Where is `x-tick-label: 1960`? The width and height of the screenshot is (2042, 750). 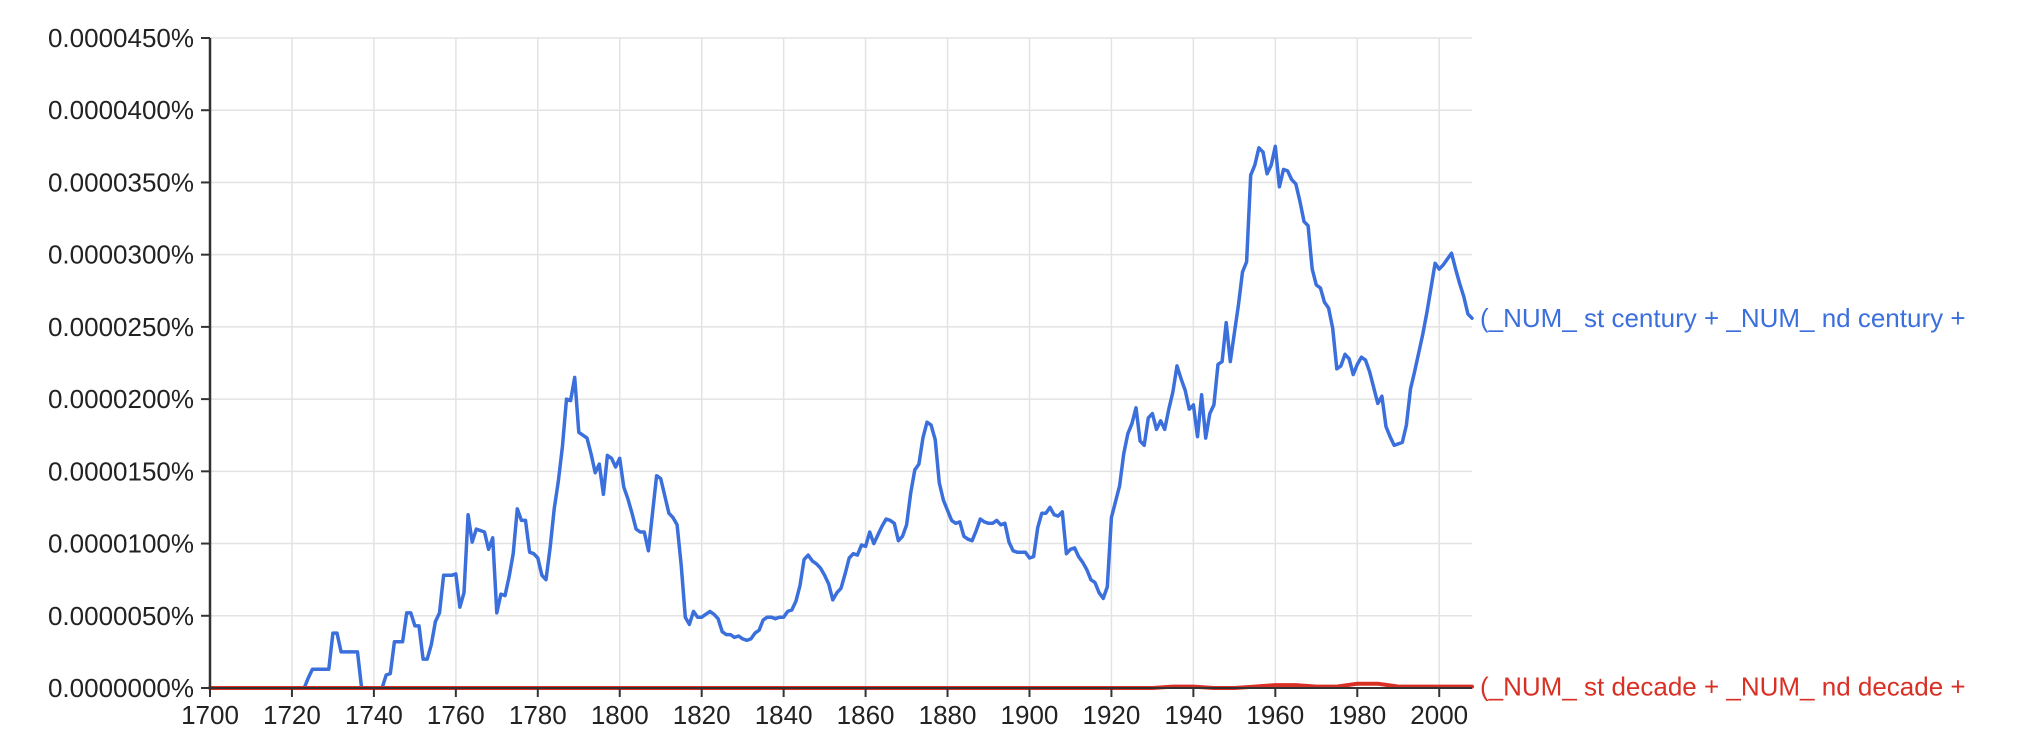
x-tick-label: 1960 is located at coordinates (1275, 715).